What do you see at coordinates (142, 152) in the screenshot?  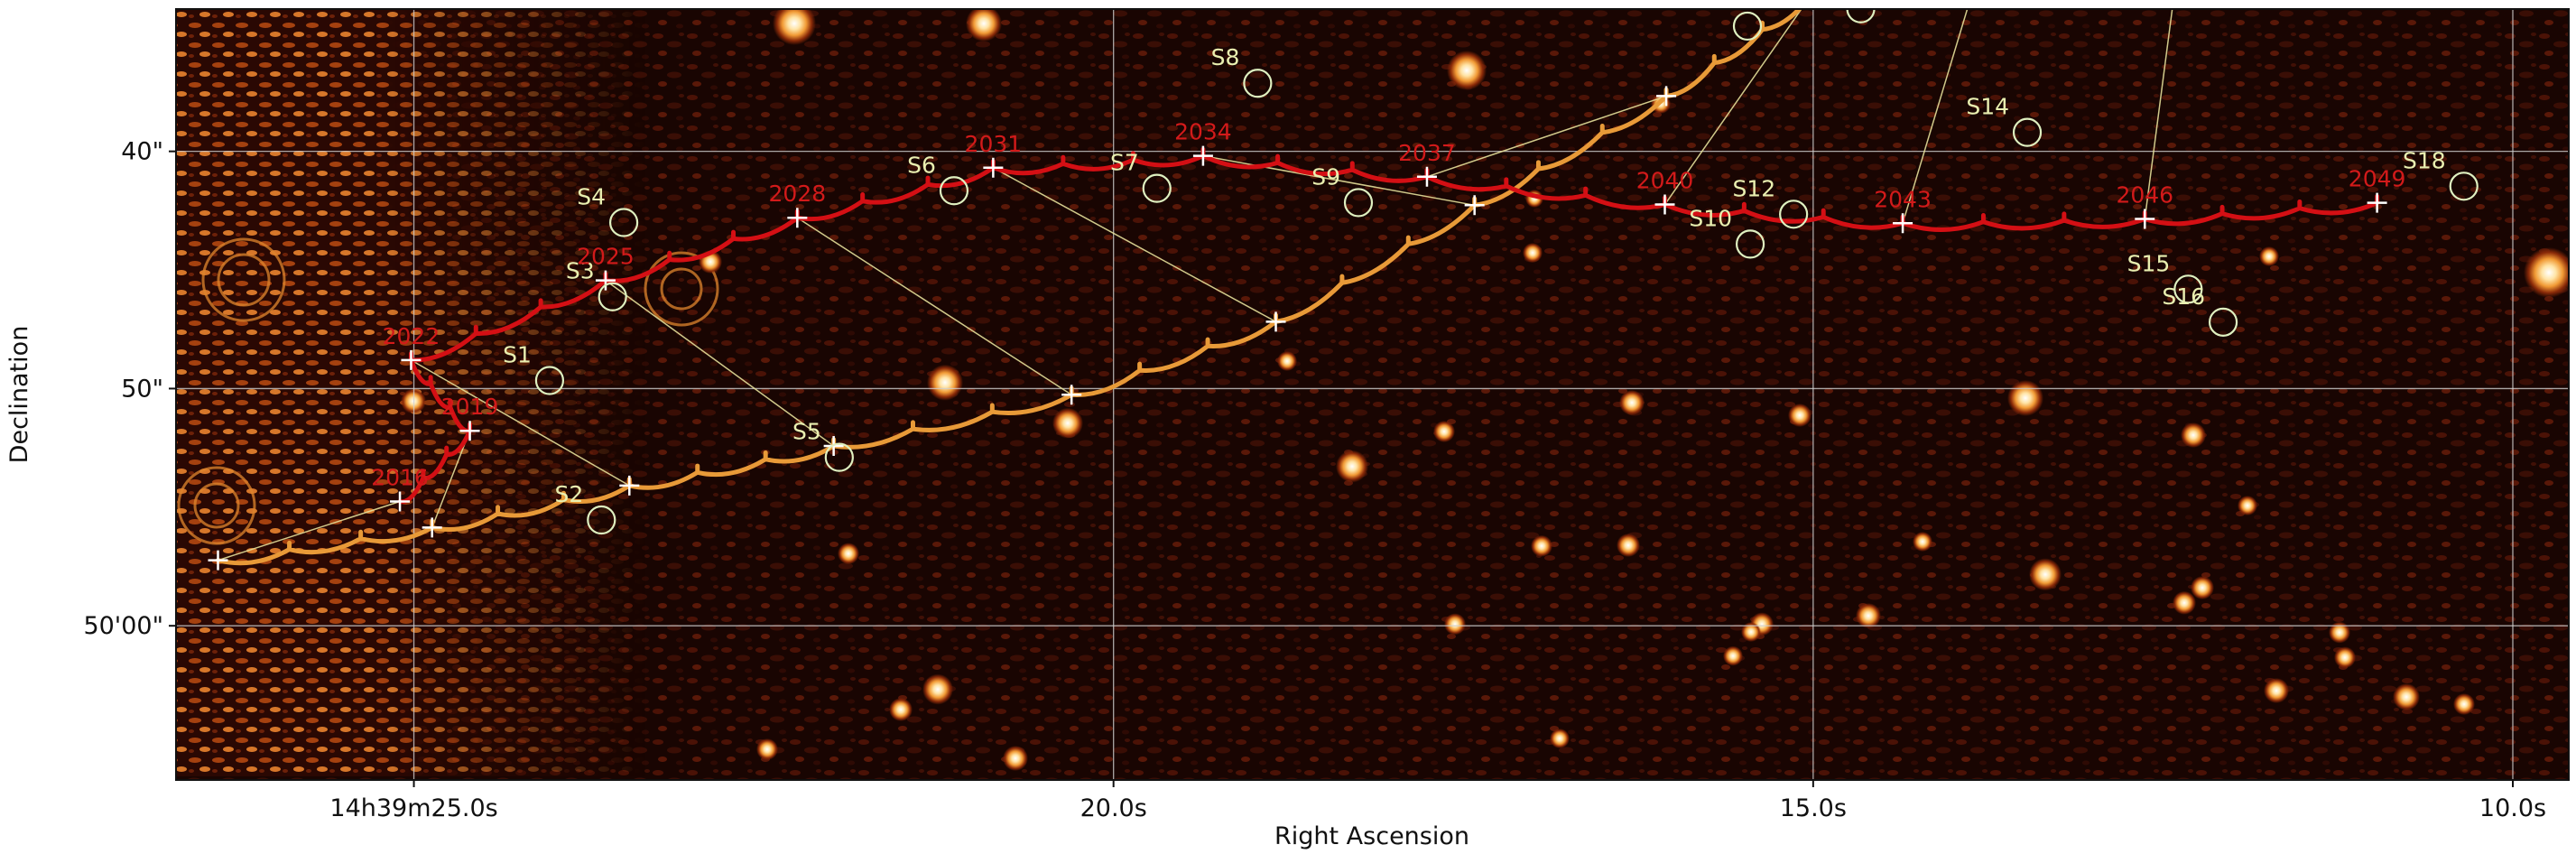 I see `y-tick-label: 40"` at bounding box center [142, 152].